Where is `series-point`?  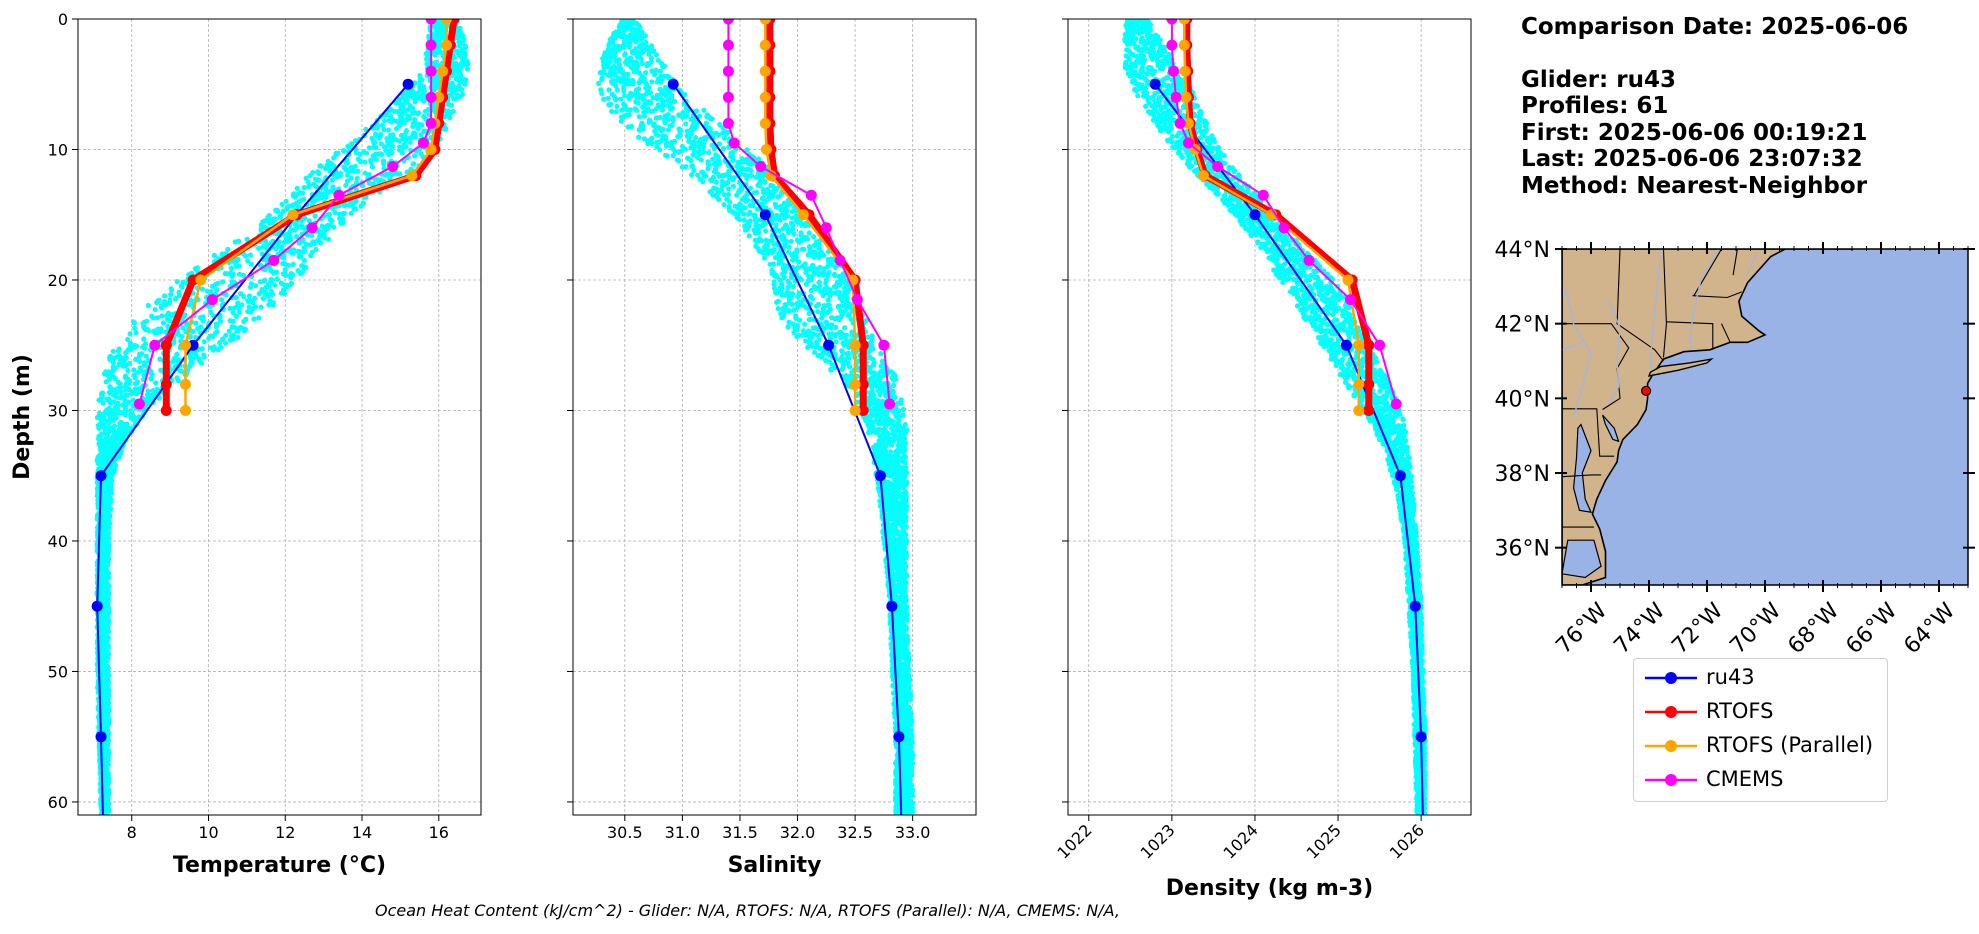 series-point is located at coordinates (101, 476).